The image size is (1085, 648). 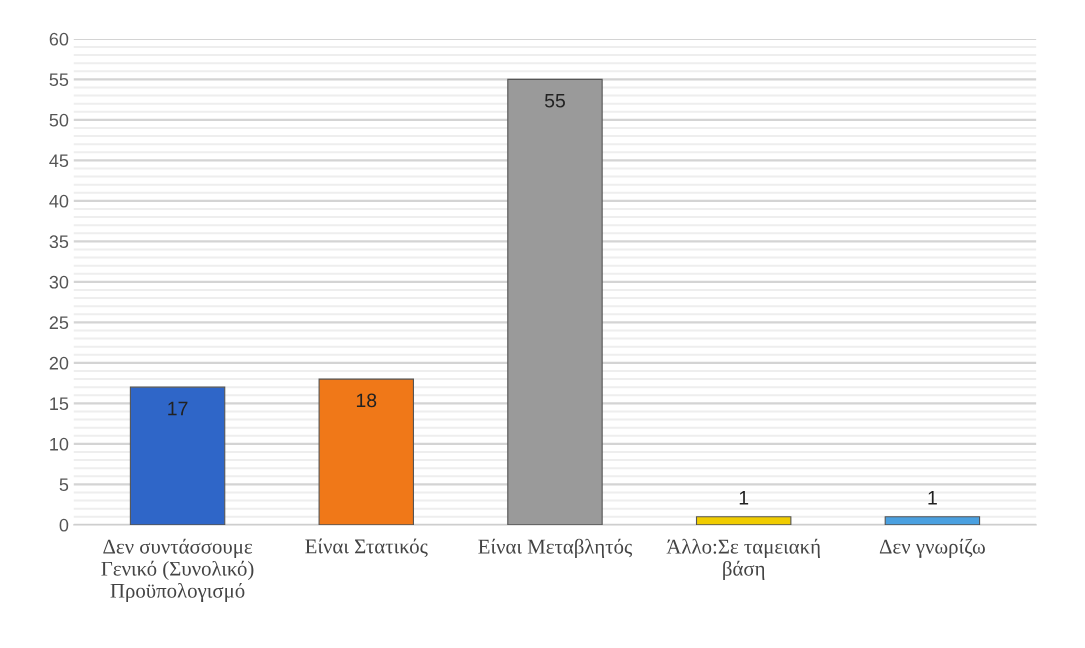 What do you see at coordinates (59, 444) in the screenshot?
I see `y-tick-label: 10` at bounding box center [59, 444].